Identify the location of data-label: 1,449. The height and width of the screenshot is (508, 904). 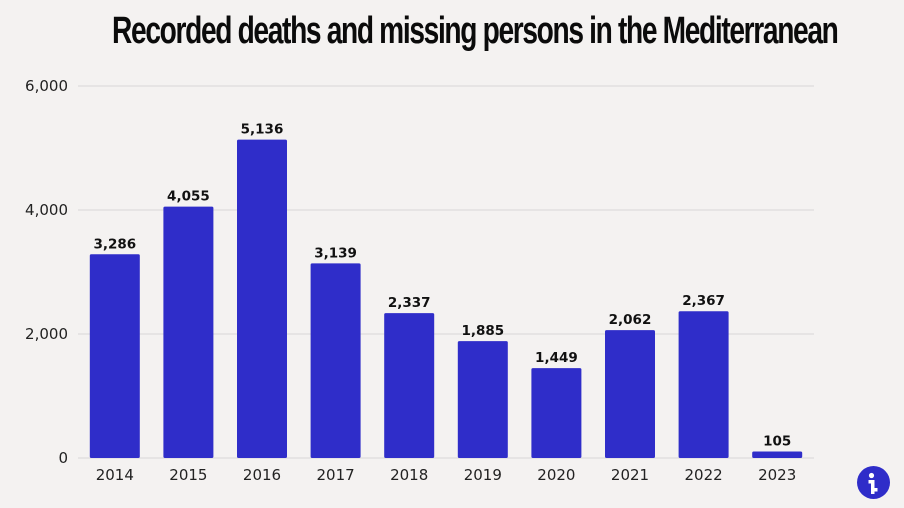
(556, 358).